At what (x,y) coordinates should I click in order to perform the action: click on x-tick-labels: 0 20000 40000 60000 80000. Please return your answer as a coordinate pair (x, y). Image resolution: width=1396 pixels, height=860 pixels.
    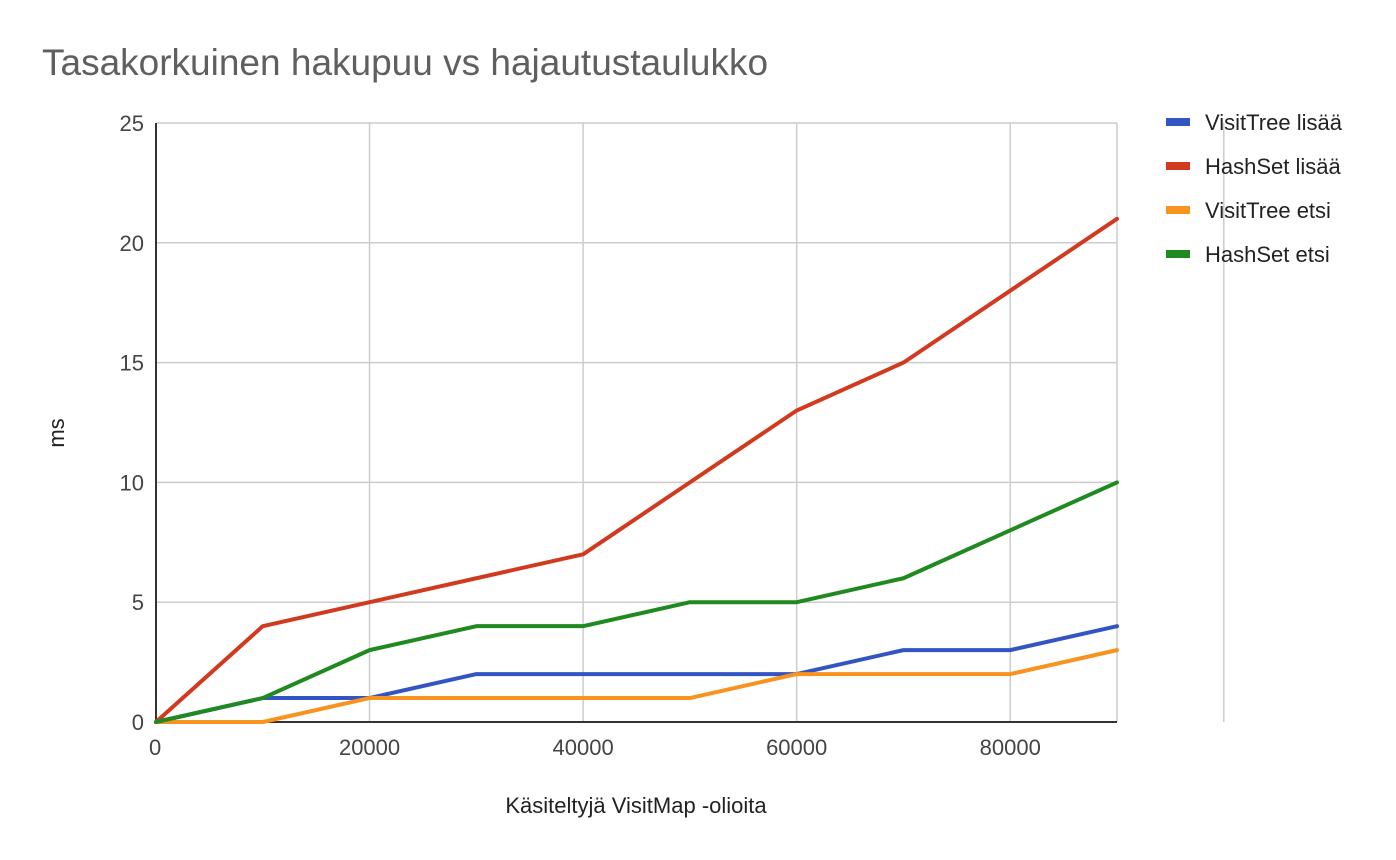
    Looking at the image, I should click on (595, 747).